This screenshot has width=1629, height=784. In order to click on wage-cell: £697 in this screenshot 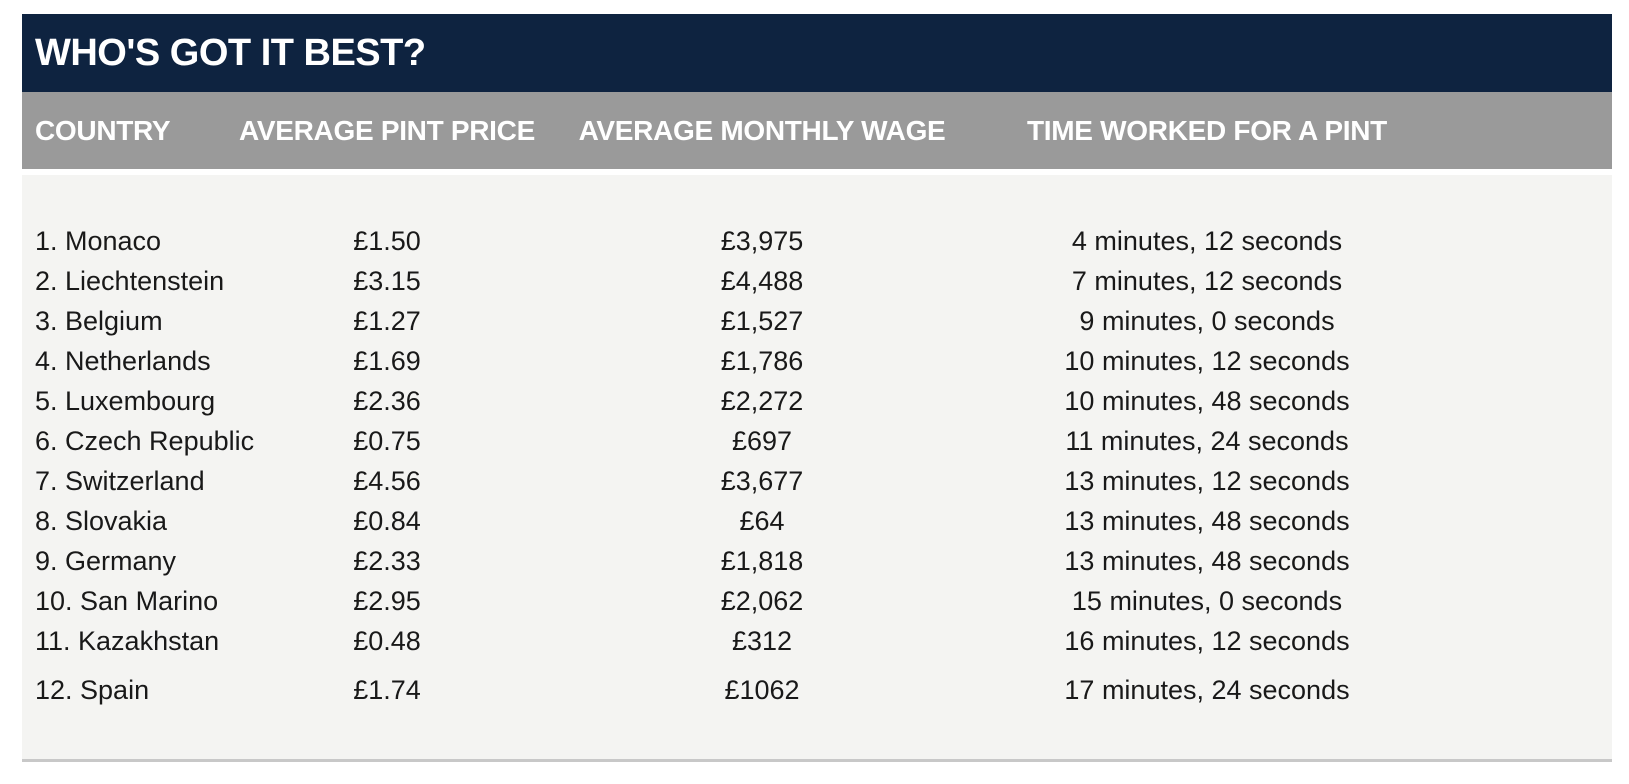, I will do `click(762, 441)`.